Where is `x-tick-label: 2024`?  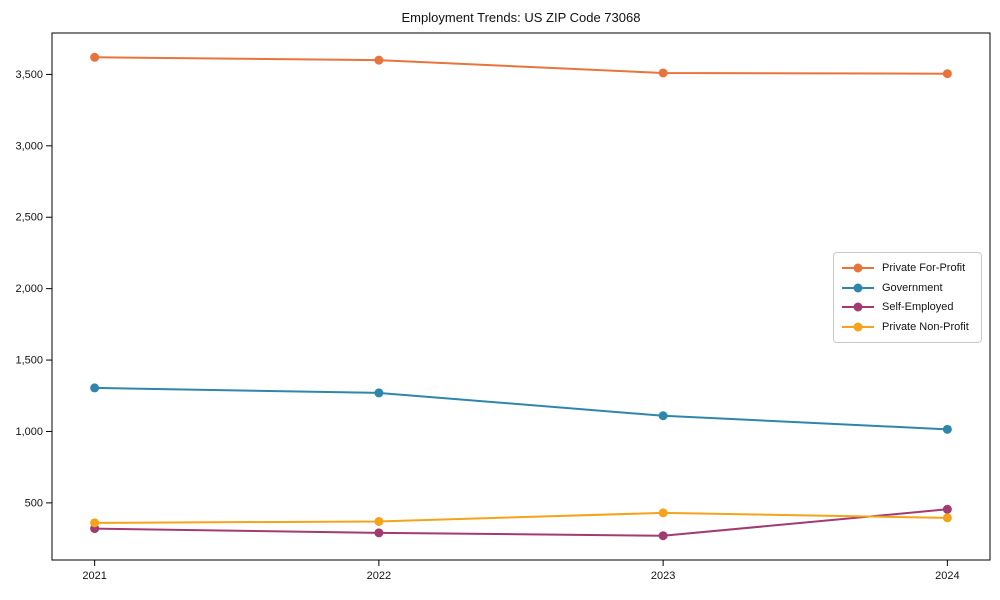 x-tick-label: 2024 is located at coordinates (947, 576).